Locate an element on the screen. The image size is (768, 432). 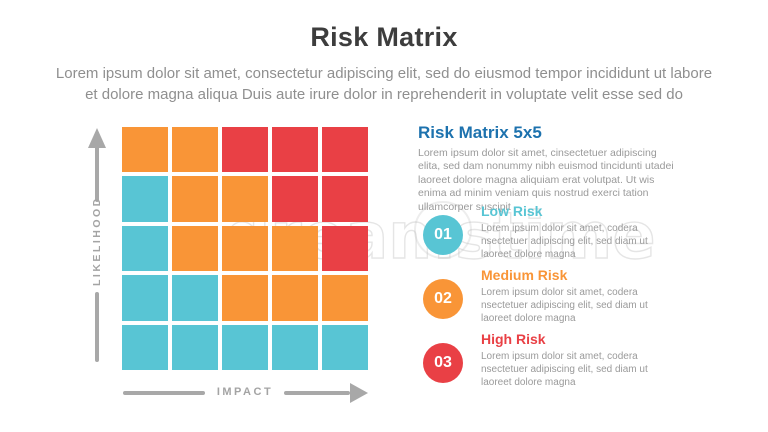
y-axis-line-top is located at coordinates (97, 174).